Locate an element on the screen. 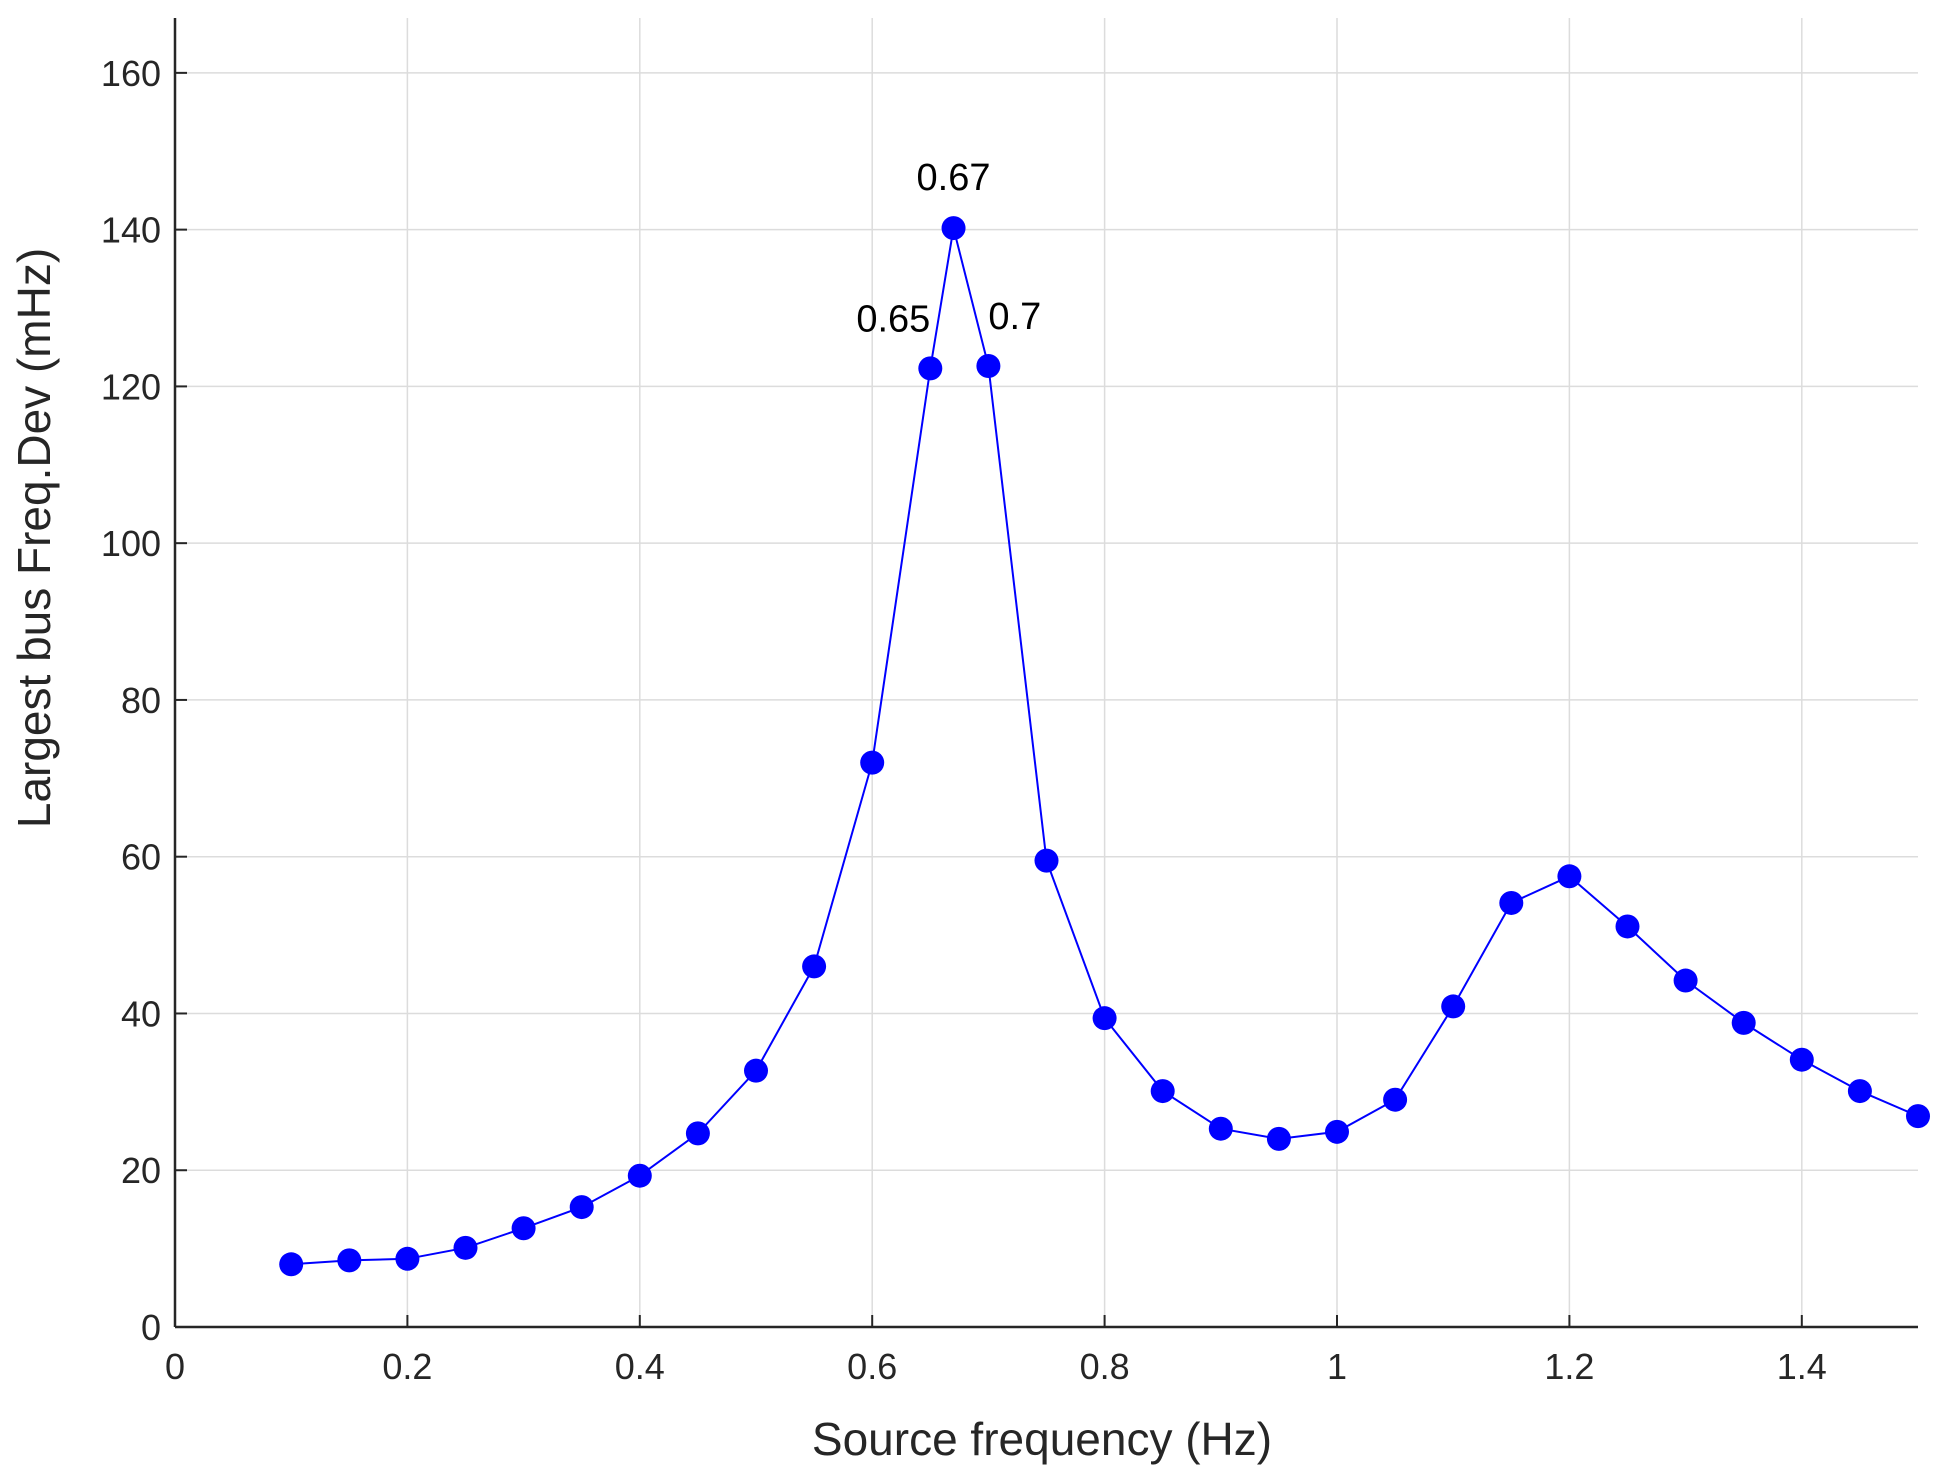 The width and height of the screenshot is (1938, 1466). x-axis-title: Source frequency (Hz) is located at coordinates (1042, 1439).